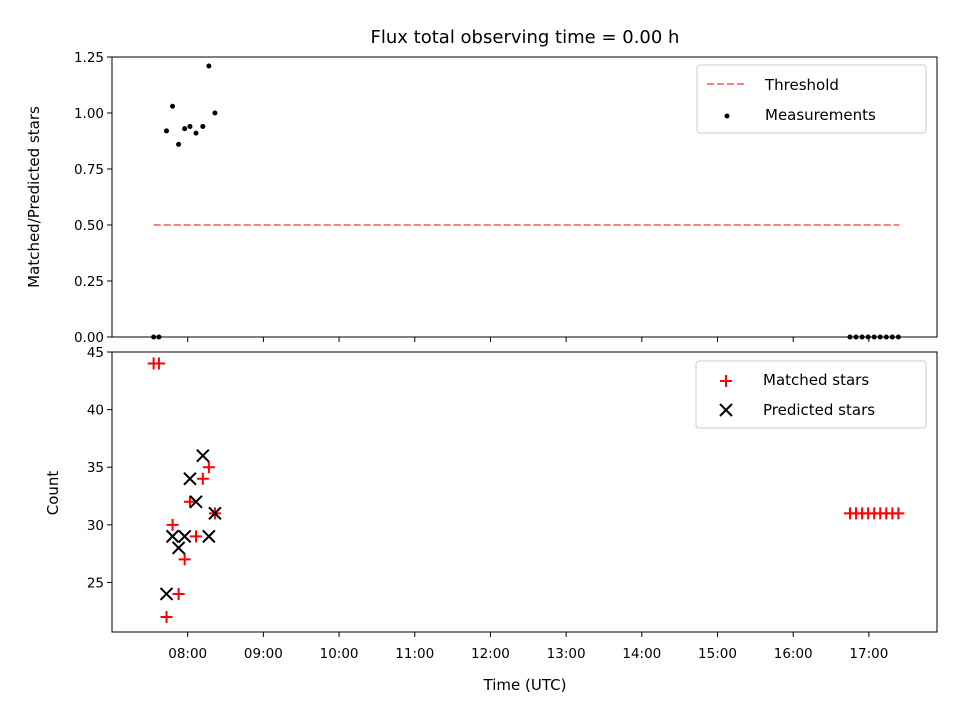 The width and height of the screenshot is (960, 720). Describe the element at coordinates (793, 654) in the screenshot. I see `x-tick-label: 16:00` at that location.